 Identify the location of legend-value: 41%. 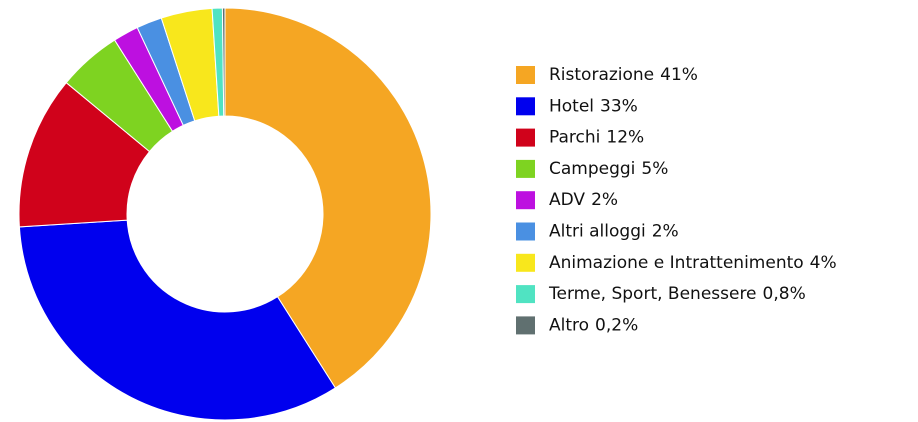
(679, 75).